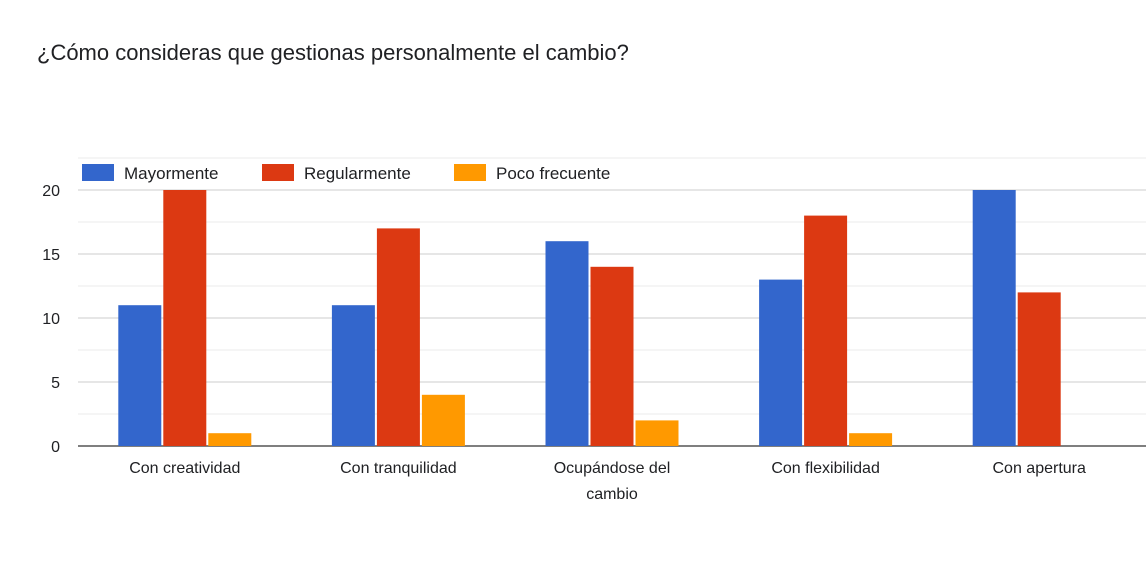 This screenshot has height=561, width=1146. I want to click on y-axis-ticks: 0 5 10 15 20, so click(51, 319).